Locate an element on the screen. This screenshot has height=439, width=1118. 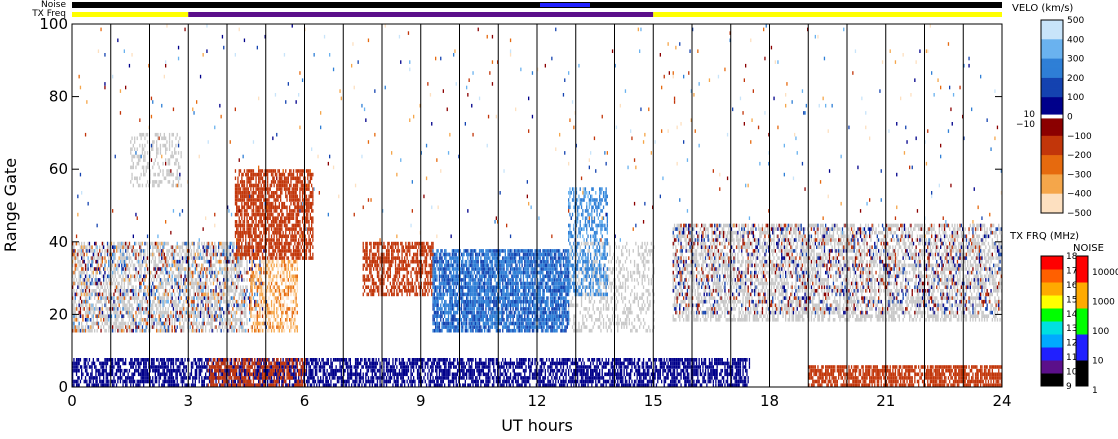
data-cell-1990 is located at coordinates (164, 138).